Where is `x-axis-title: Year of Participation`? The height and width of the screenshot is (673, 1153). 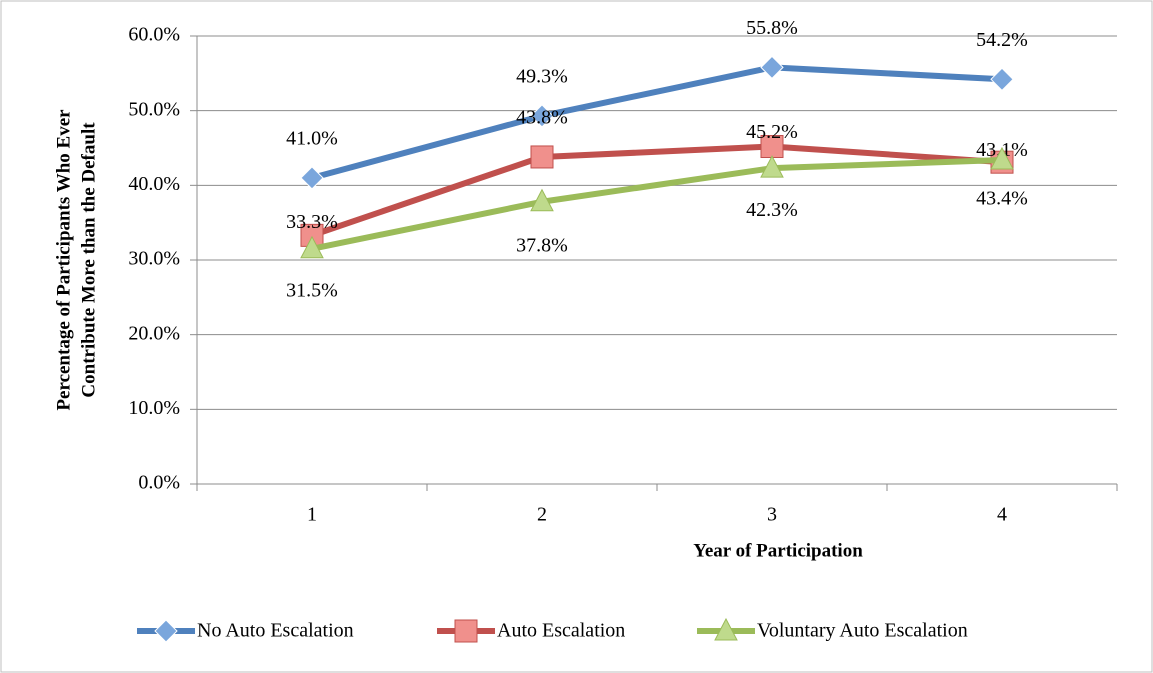 x-axis-title: Year of Participation is located at coordinates (778, 550).